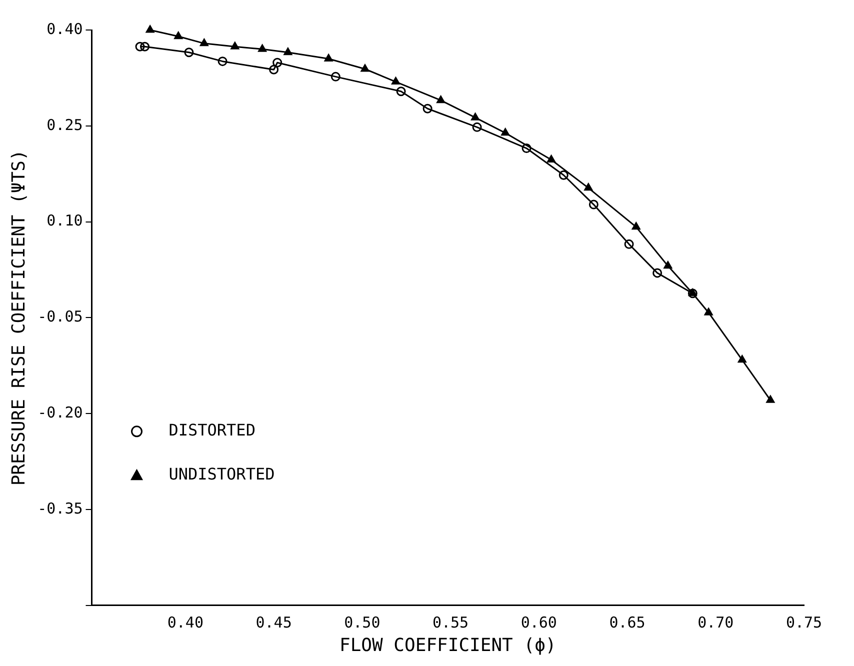 This screenshot has height=666, width=854. Describe the element at coordinates (60, 508) in the screenshot. I see `y-tick-label: -0.35` at that location.